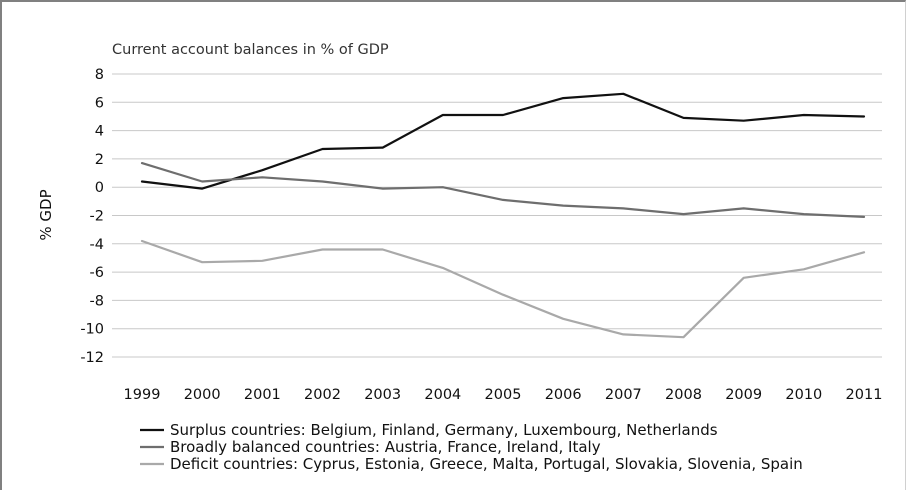 The image size is (906, 492). I want to click on y-tick-label: -6, so click(97, 273).